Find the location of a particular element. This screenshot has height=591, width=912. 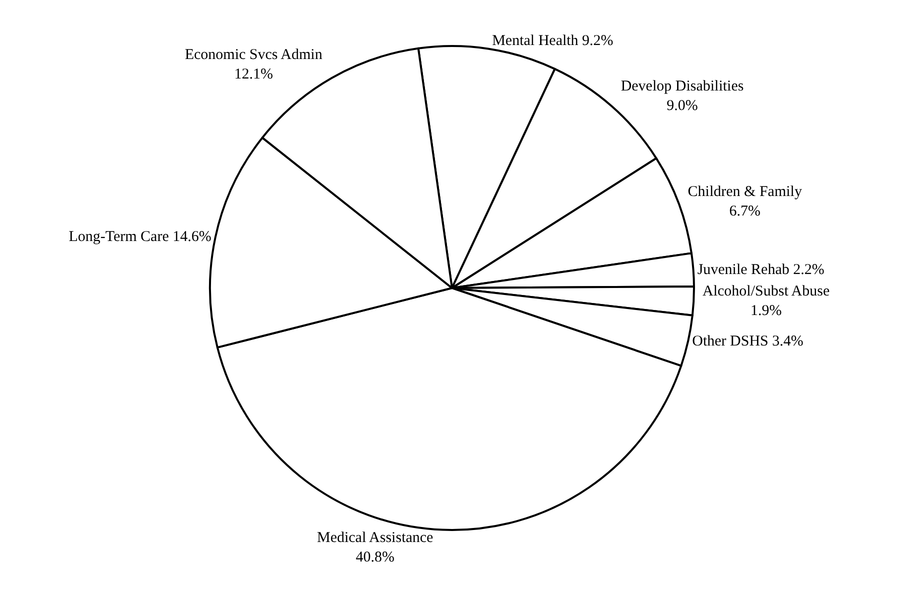

slice-label: Juvenile Rehab 2.2% is located at coordinates (760, 270).